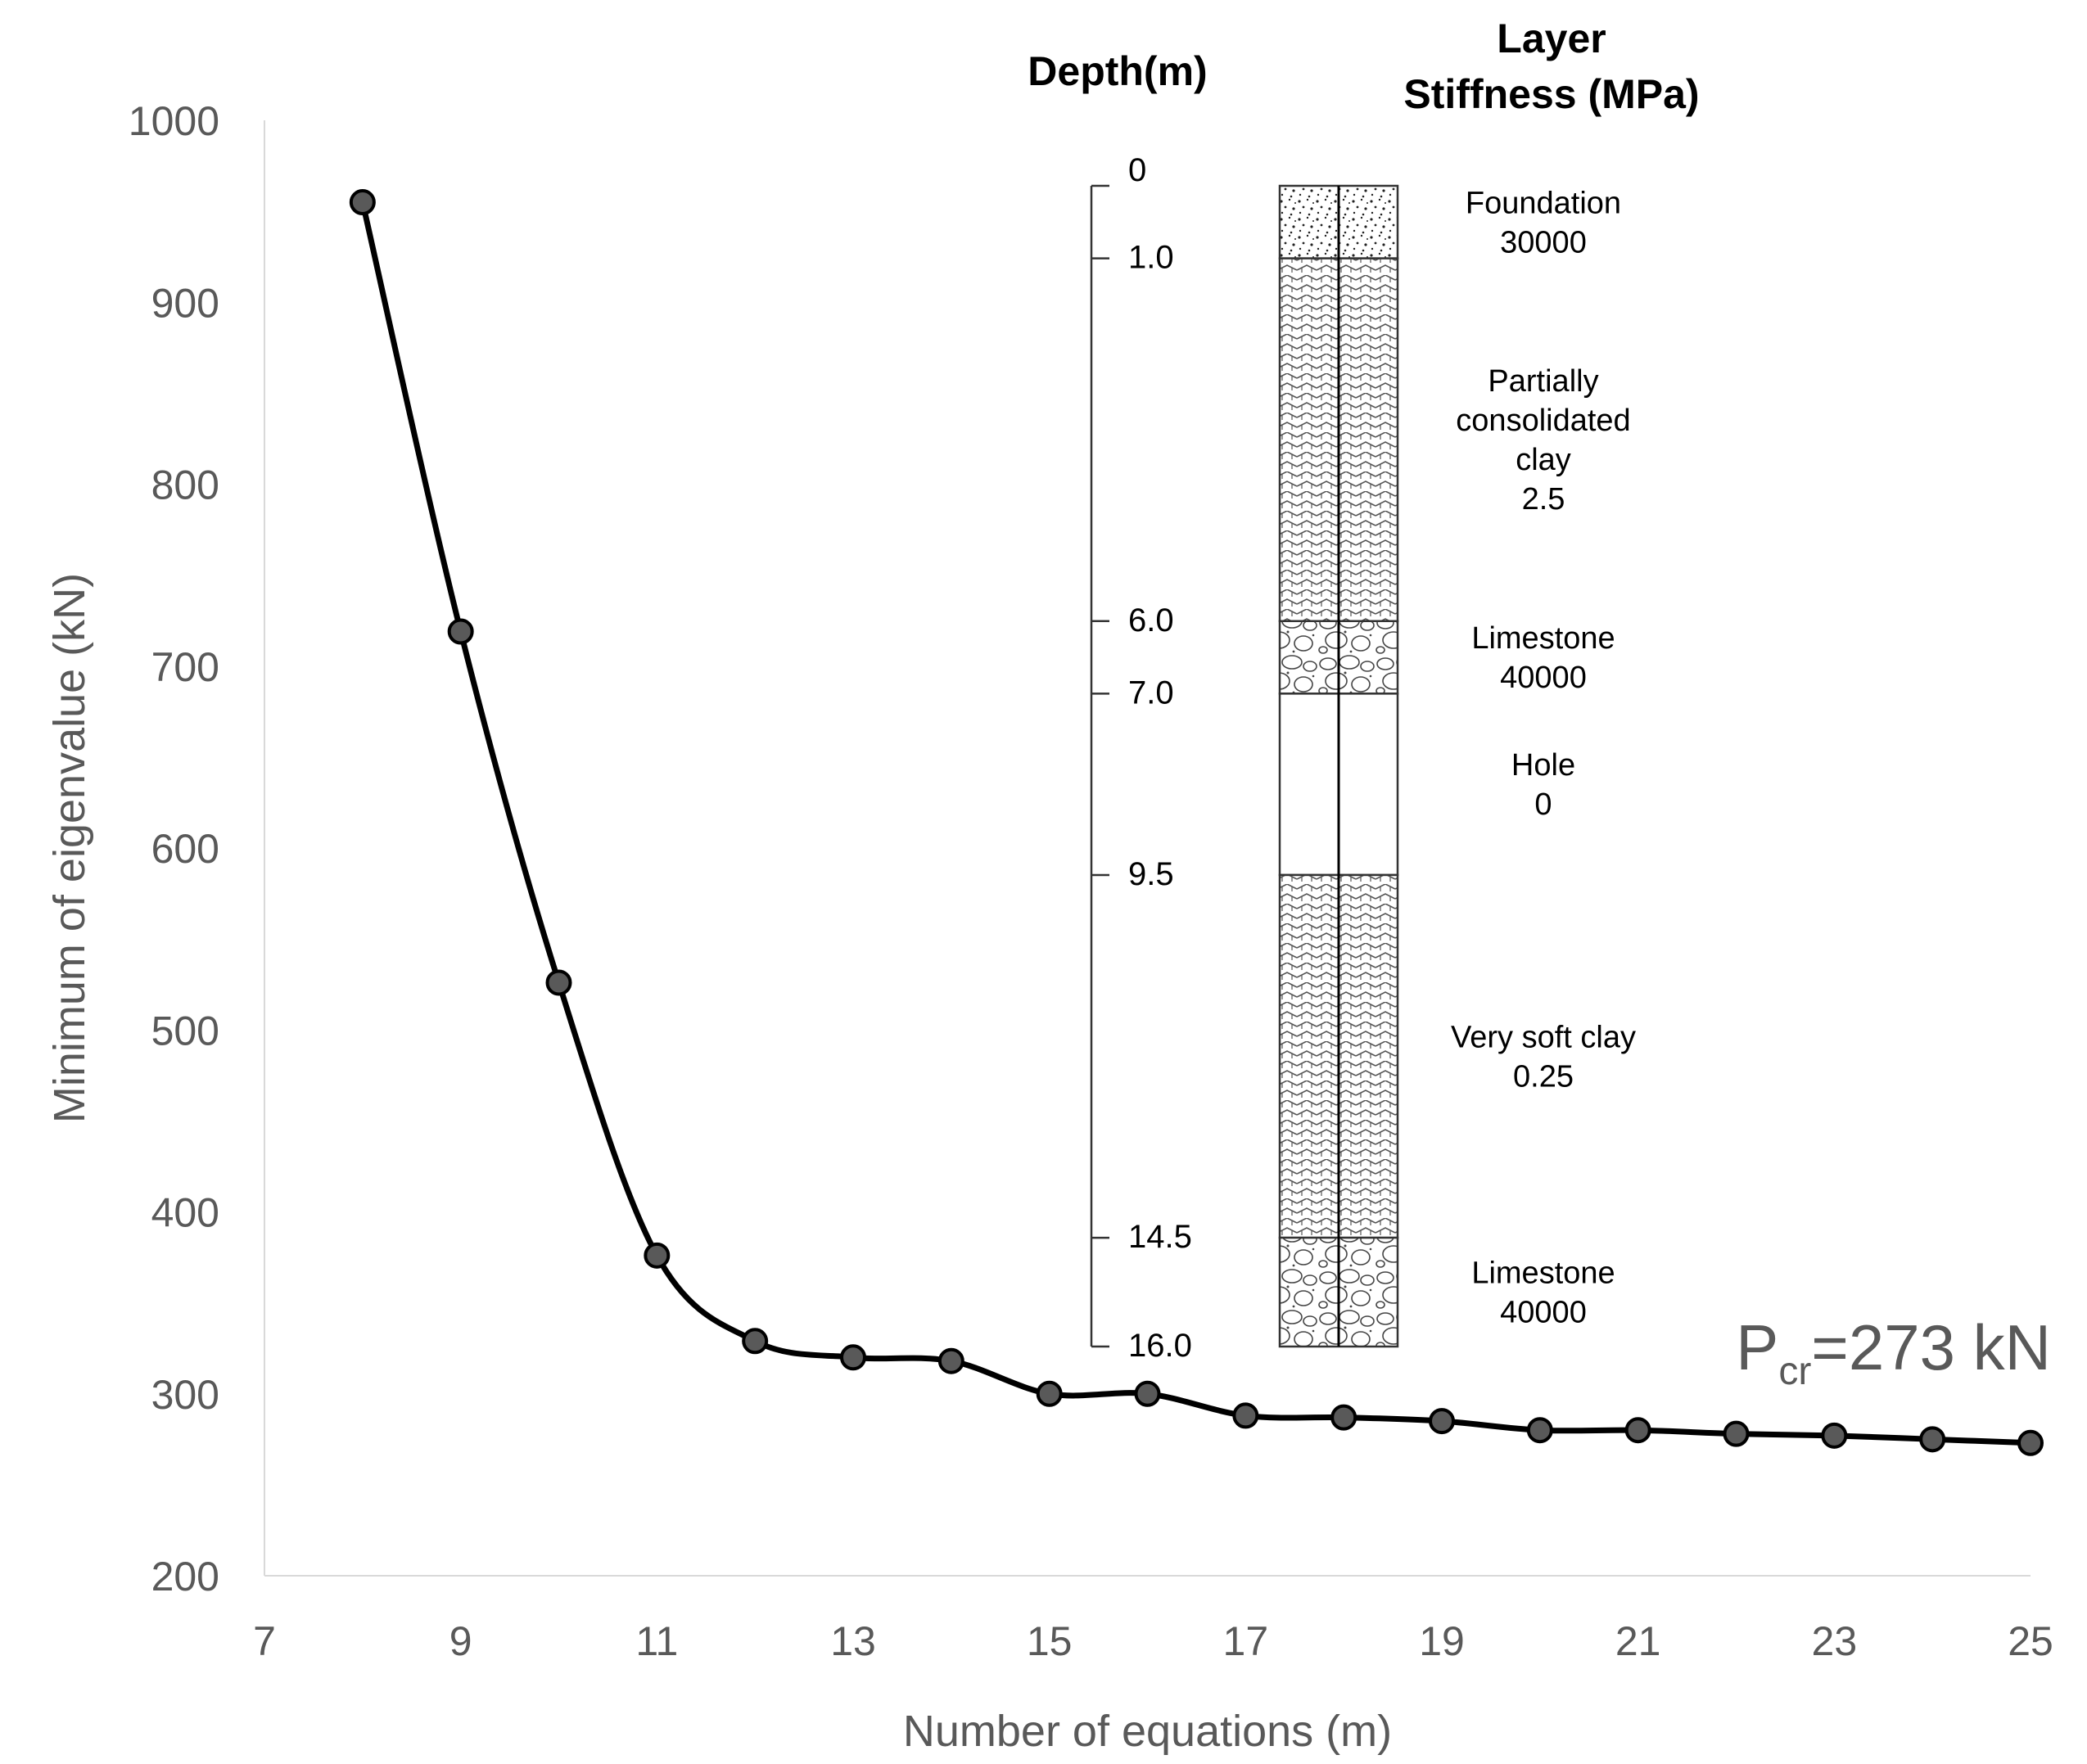  What do you see at coordinates (853, 1641) in the screenshot?
I see `x-tick-label: 13` at bounding box center [853, 1641].